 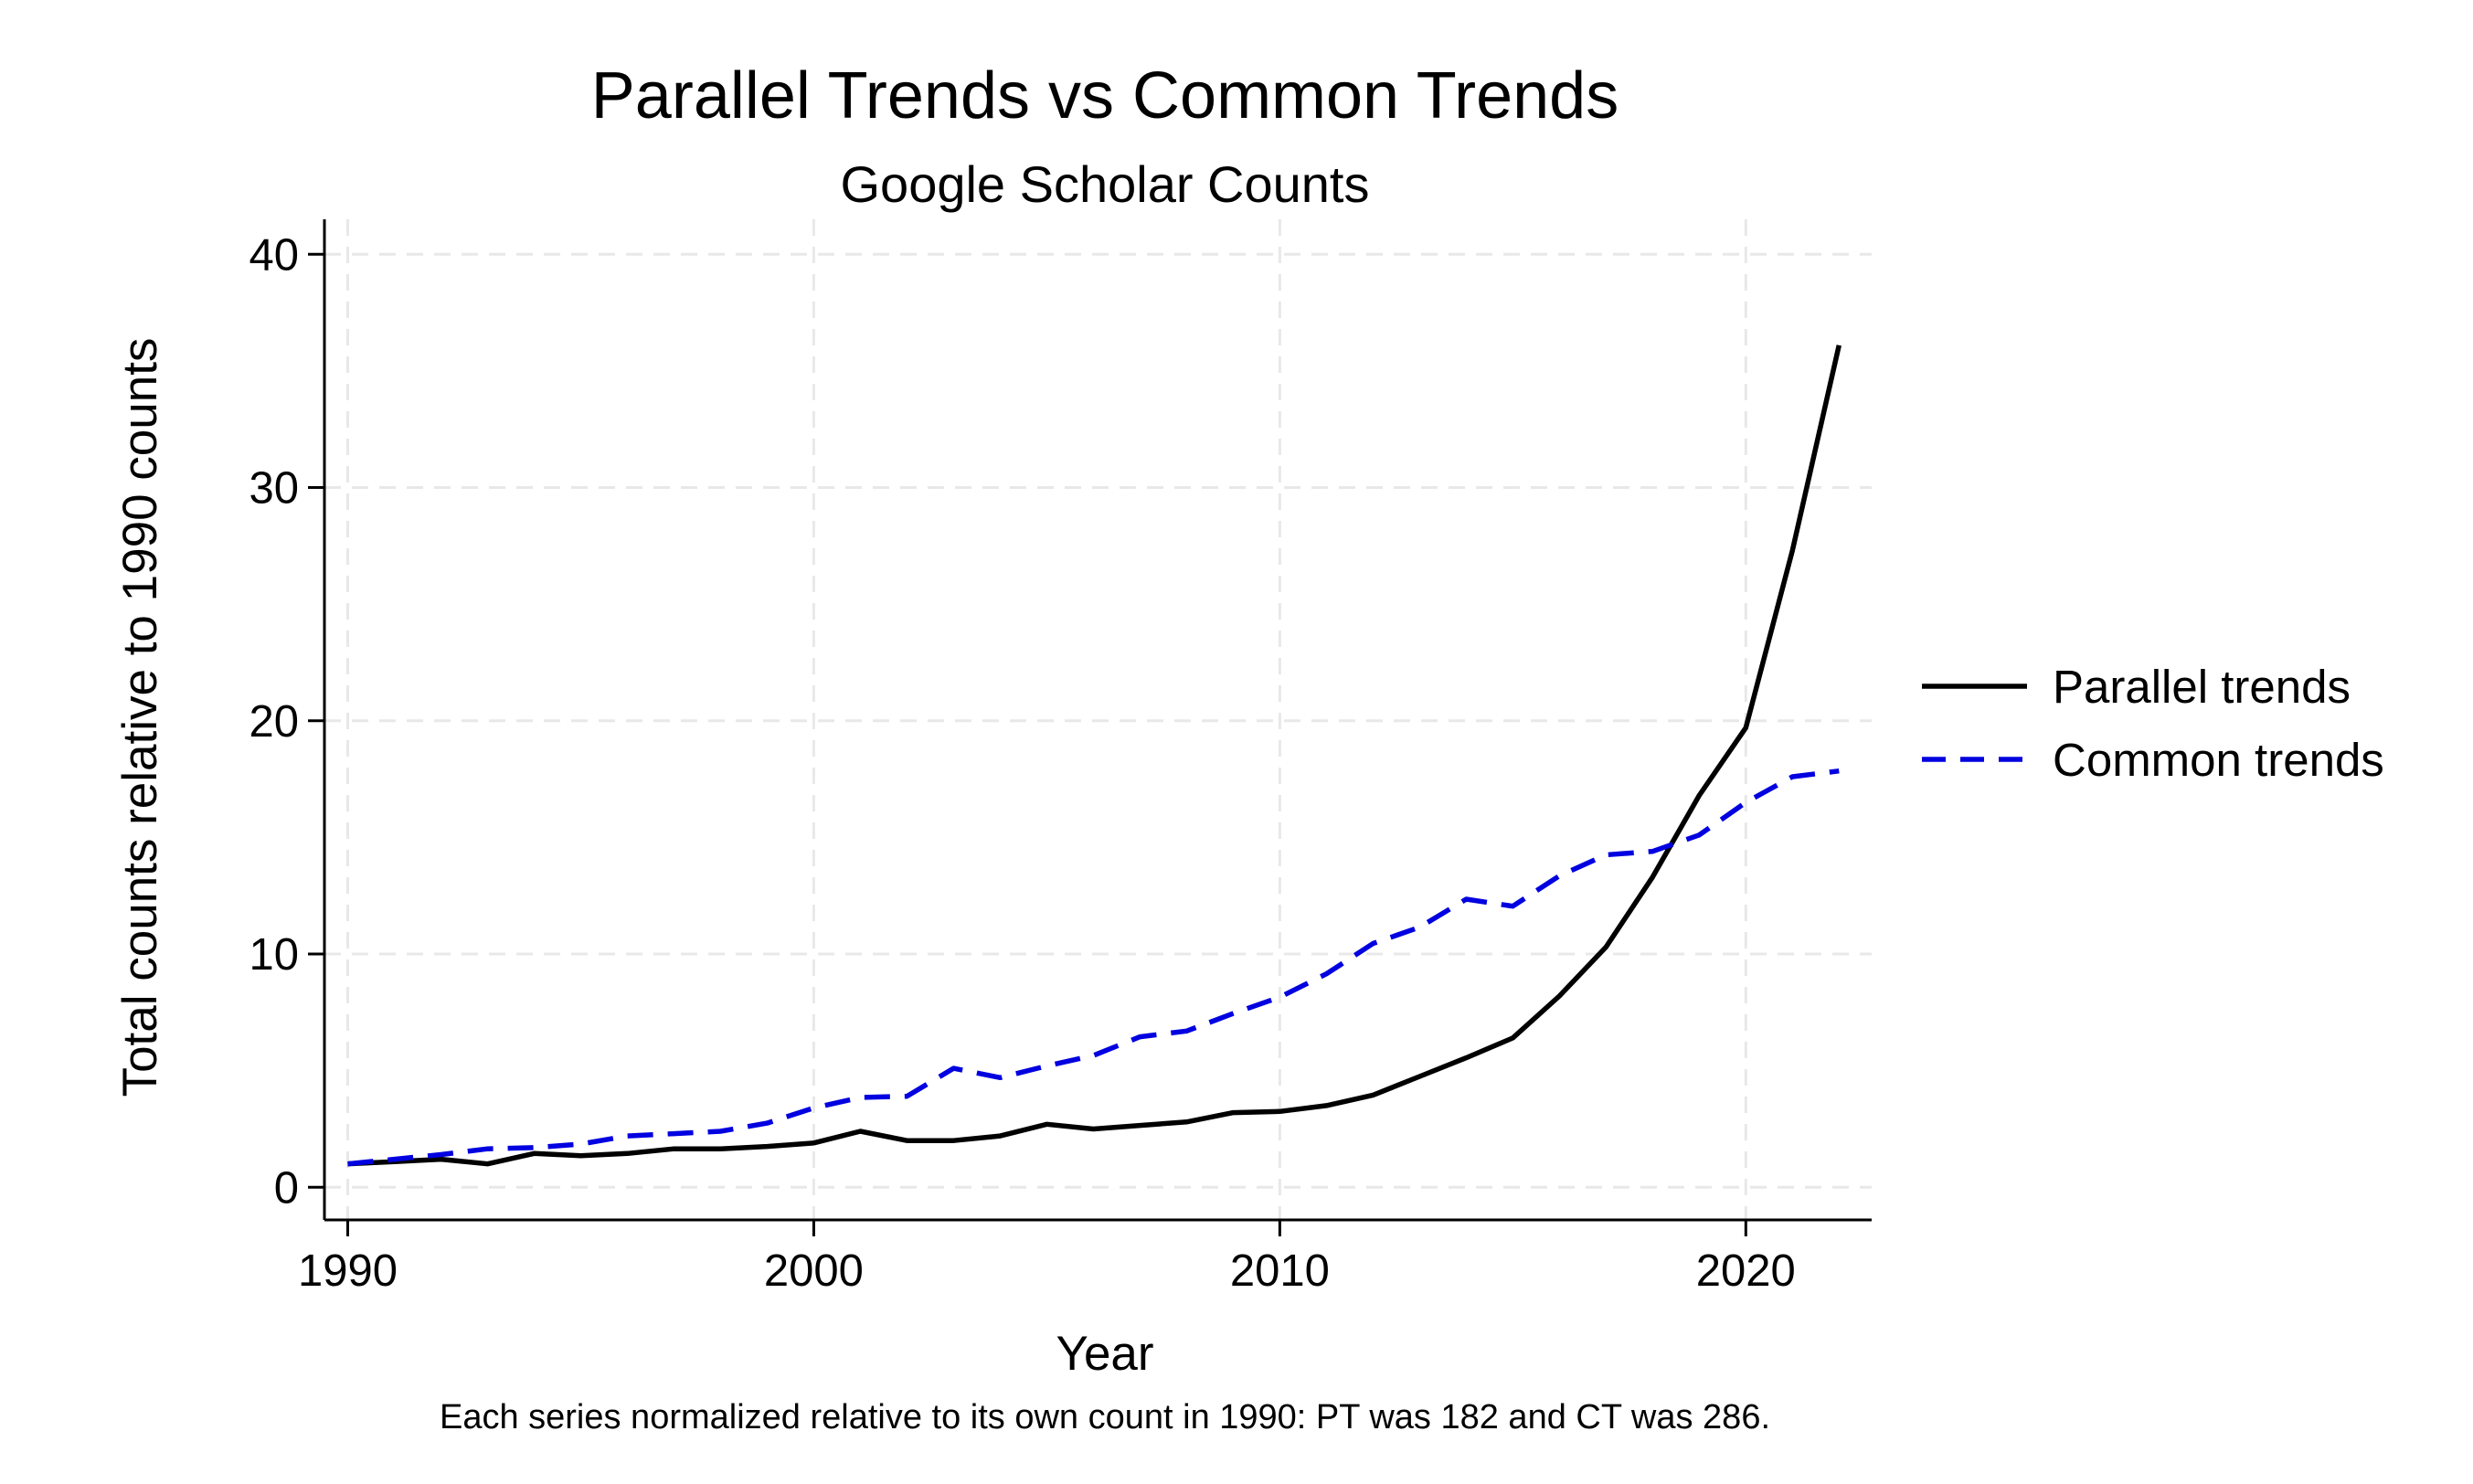 What do you see at coordinates (2202, 687) in the screenshot?
I see `legend-label-parallel-trends: Parallel trends` at bounding box center [2202, 687].